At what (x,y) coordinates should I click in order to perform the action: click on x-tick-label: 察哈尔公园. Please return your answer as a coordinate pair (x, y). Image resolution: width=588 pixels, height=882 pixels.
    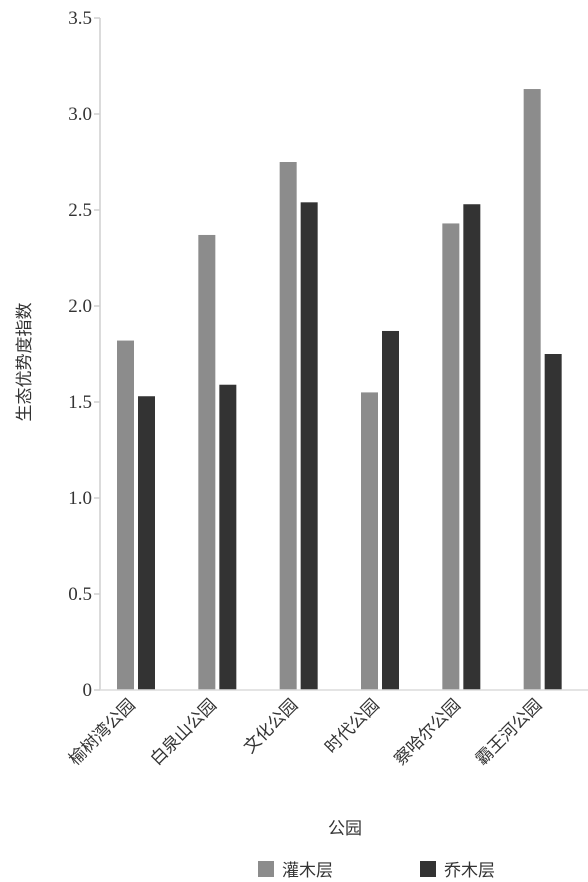
    Looking at the image, I should click on (428, 732).